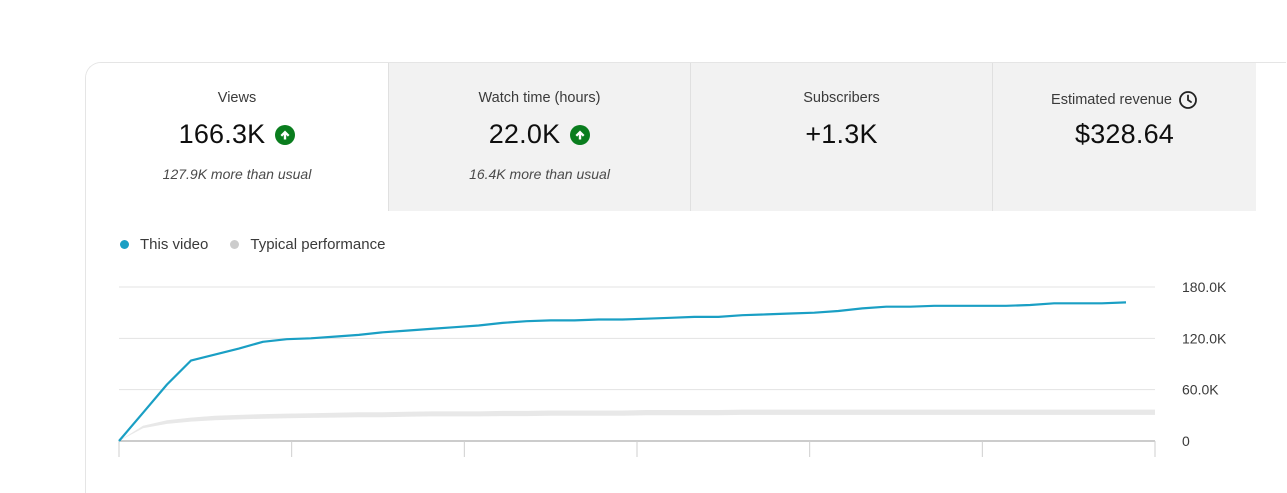 Image resolution: width=1287 pixels, height=493 pixels. Describe the element at coordinates (841, 98) in the screenshot. I see `tab-subscribers-label: Subscribers` at that location.